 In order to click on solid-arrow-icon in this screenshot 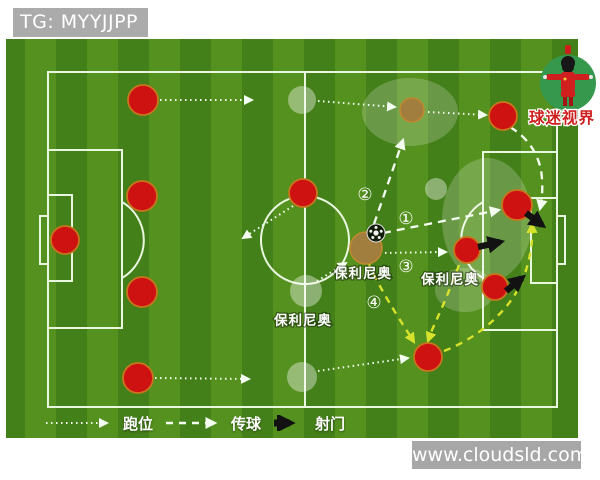, I will do `click(285, 423)`.